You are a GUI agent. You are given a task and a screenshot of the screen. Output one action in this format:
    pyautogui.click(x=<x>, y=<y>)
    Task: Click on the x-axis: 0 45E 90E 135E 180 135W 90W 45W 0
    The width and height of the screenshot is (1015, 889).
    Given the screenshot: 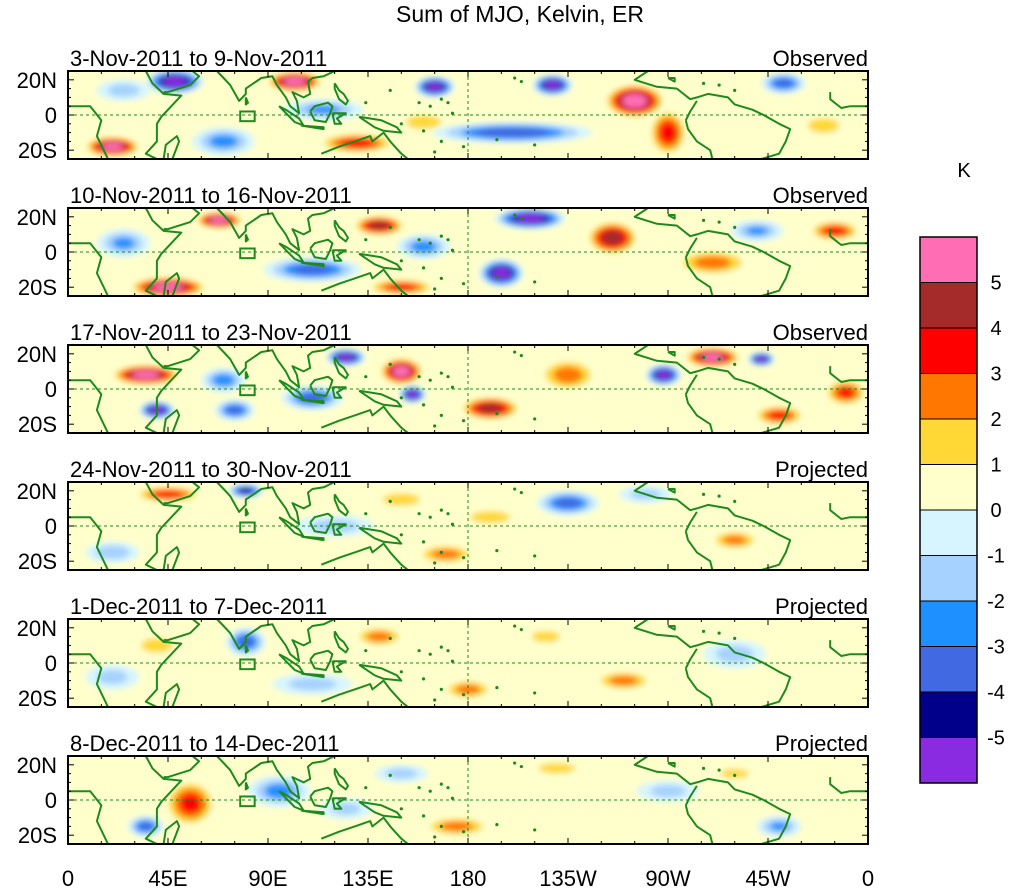 What is the action you would take?
    pyautogui.click(x=468, y=877)
    